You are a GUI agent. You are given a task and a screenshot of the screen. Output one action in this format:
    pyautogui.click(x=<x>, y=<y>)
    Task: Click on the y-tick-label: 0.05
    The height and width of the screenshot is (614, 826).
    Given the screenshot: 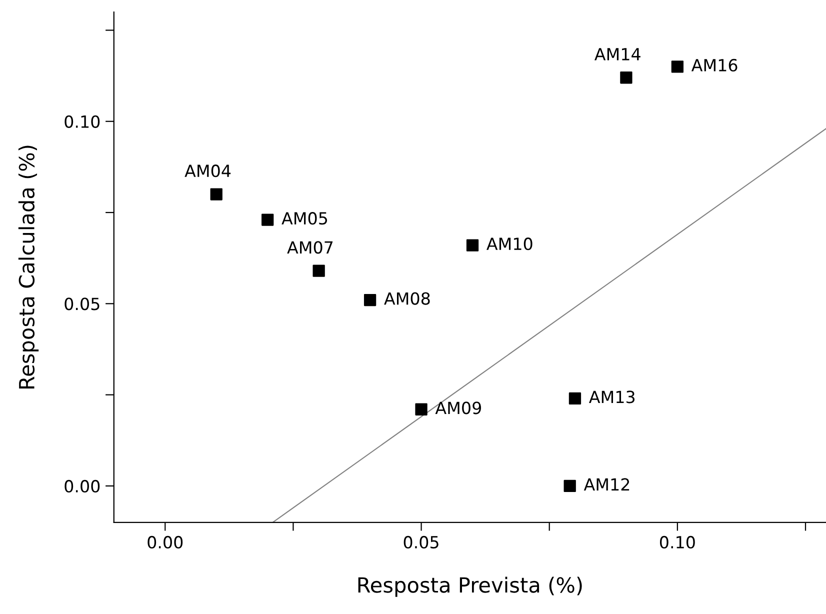 What is the action you would take?
    pyautogui.click(x=82, y=304)
    